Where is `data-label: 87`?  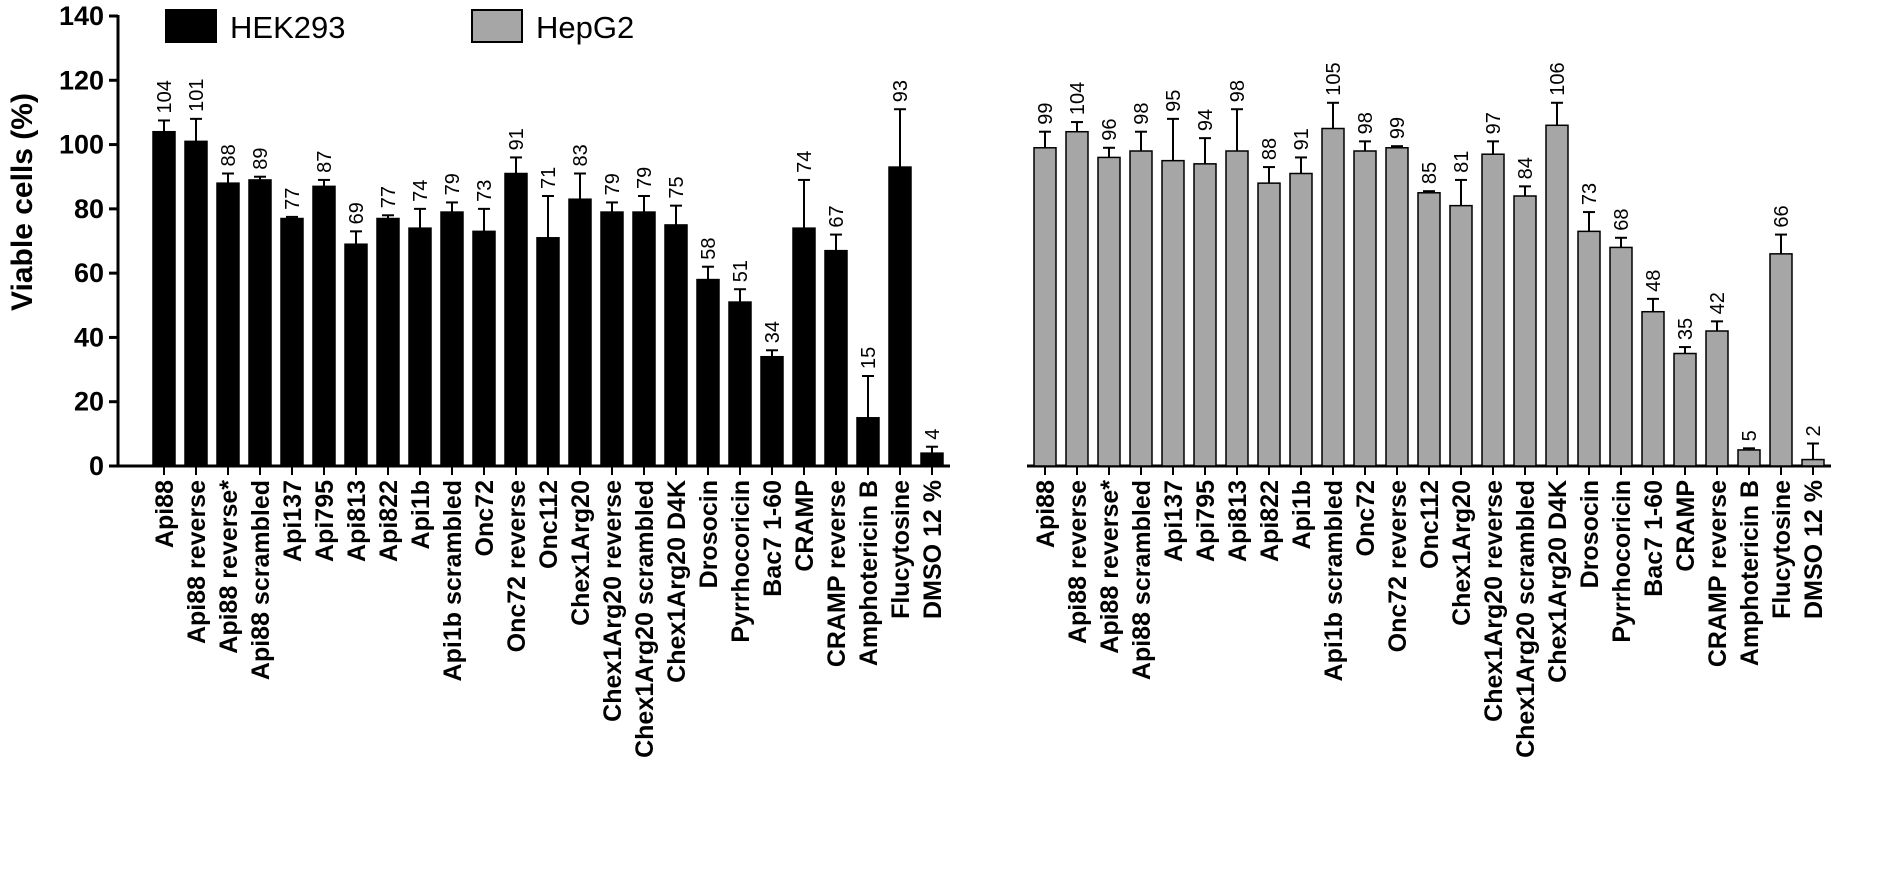
data-label: 87 is located at coordinates (325, 162).